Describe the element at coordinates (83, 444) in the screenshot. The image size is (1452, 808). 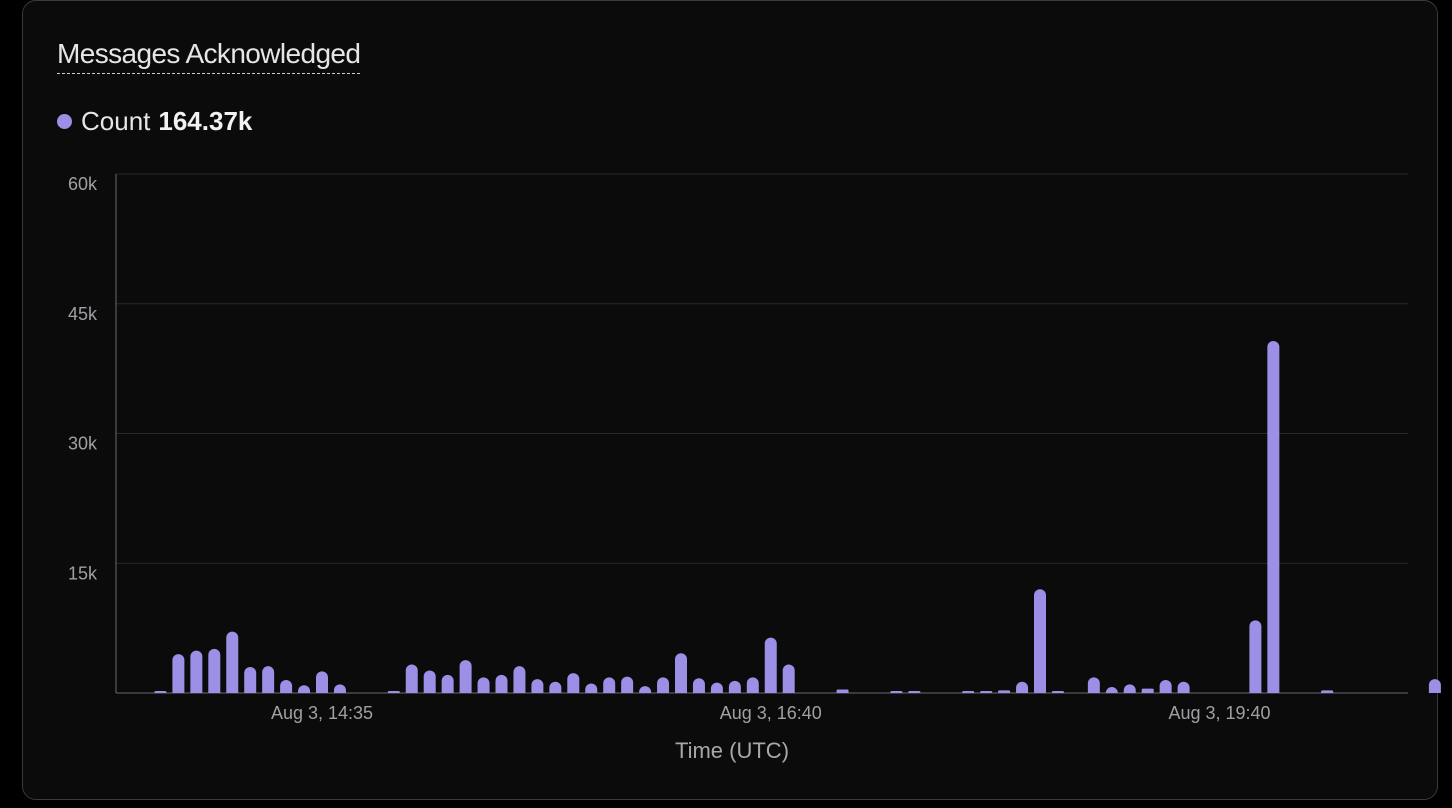
I see `y-tick-label: 30k` at that location.